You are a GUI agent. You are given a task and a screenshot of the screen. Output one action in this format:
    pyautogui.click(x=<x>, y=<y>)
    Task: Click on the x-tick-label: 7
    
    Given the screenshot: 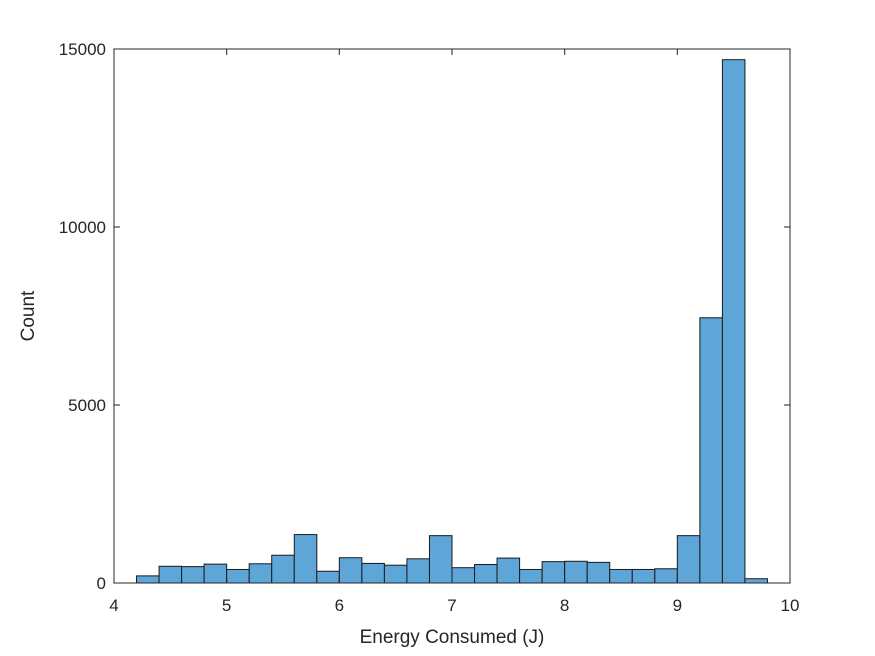 What is the action you would take?
    pyautogui.click(x=451, y=605)
    